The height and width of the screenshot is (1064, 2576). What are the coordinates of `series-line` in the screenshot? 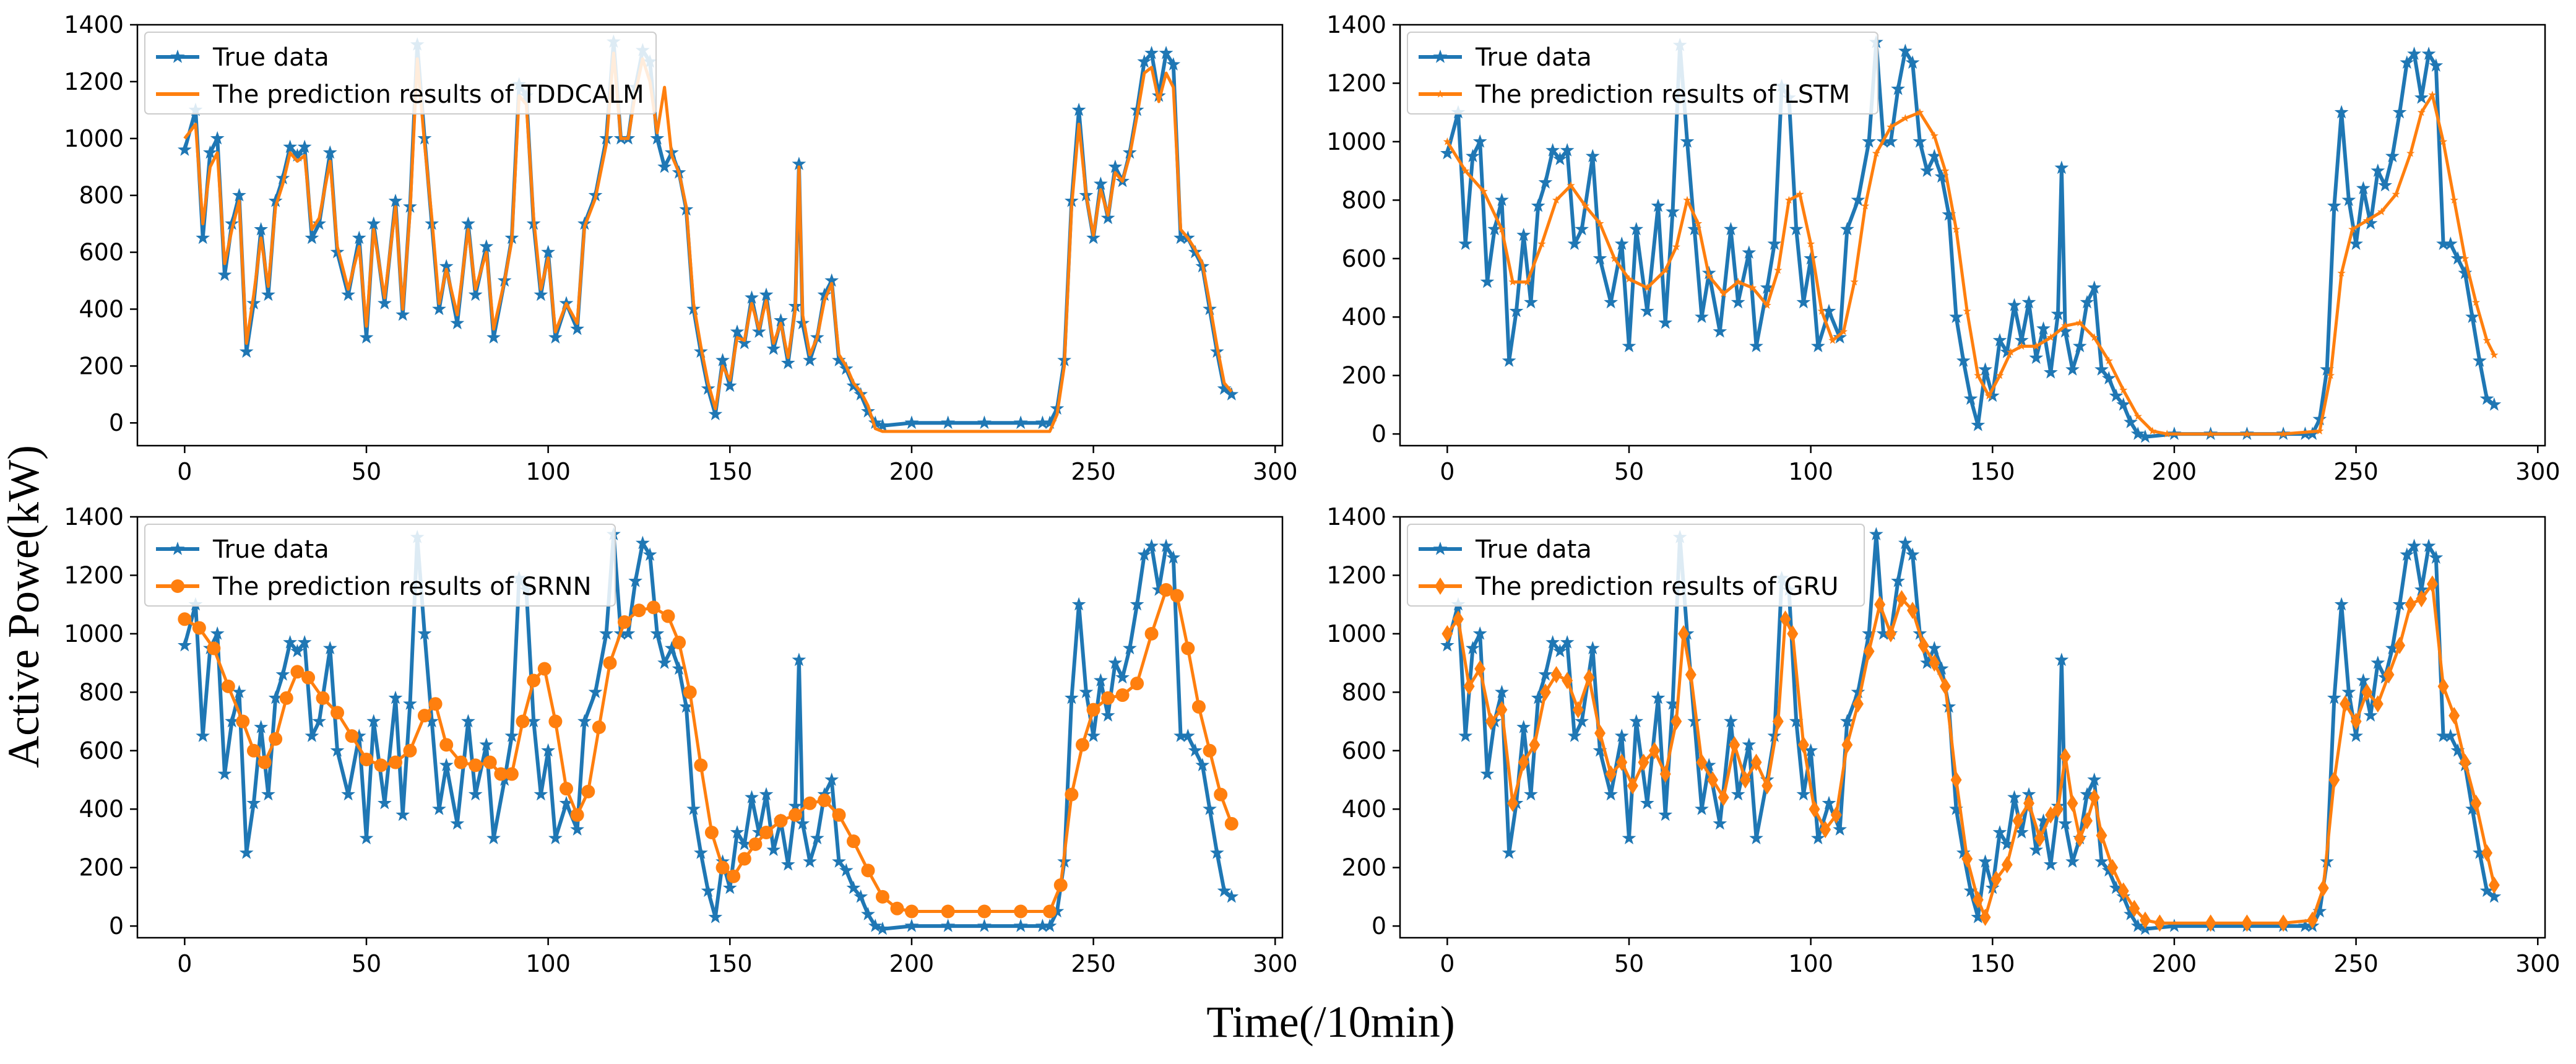 It's located at (1971, 753).